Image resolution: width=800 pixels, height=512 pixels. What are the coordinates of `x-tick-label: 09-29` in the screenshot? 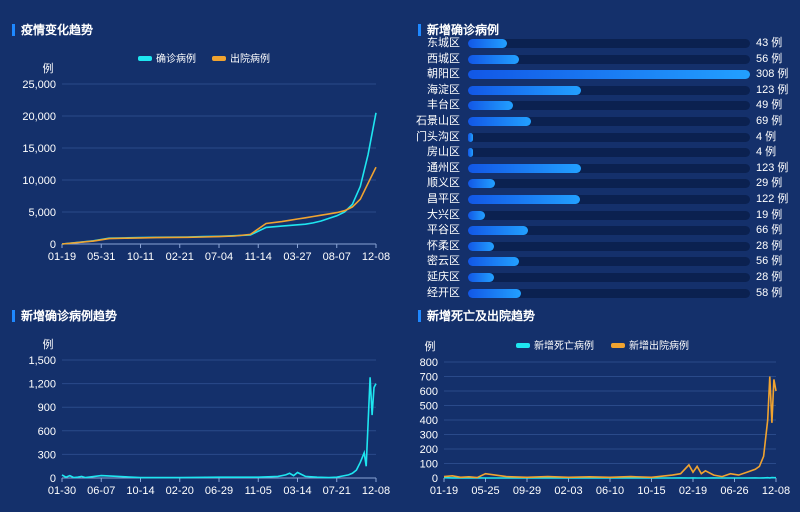 It's located at (527, 491).